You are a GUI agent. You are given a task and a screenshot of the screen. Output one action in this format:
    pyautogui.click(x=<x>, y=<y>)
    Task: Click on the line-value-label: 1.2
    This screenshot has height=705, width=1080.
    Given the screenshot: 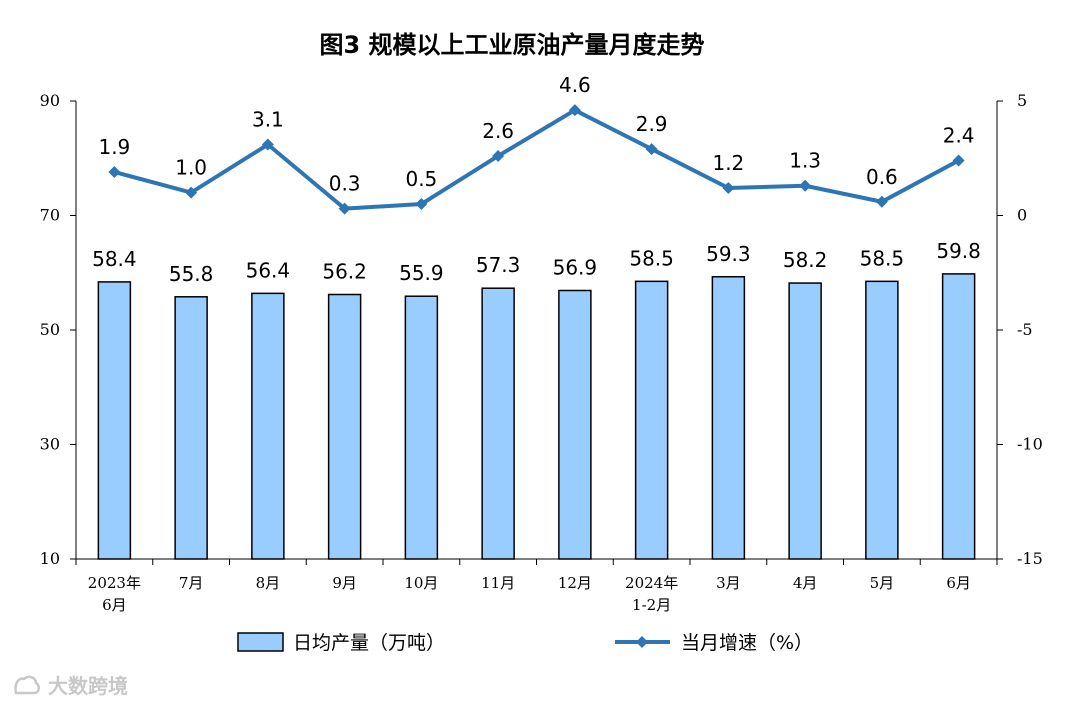 What is the action you would take?
    pyautogui.click(x=728, y=163)
    